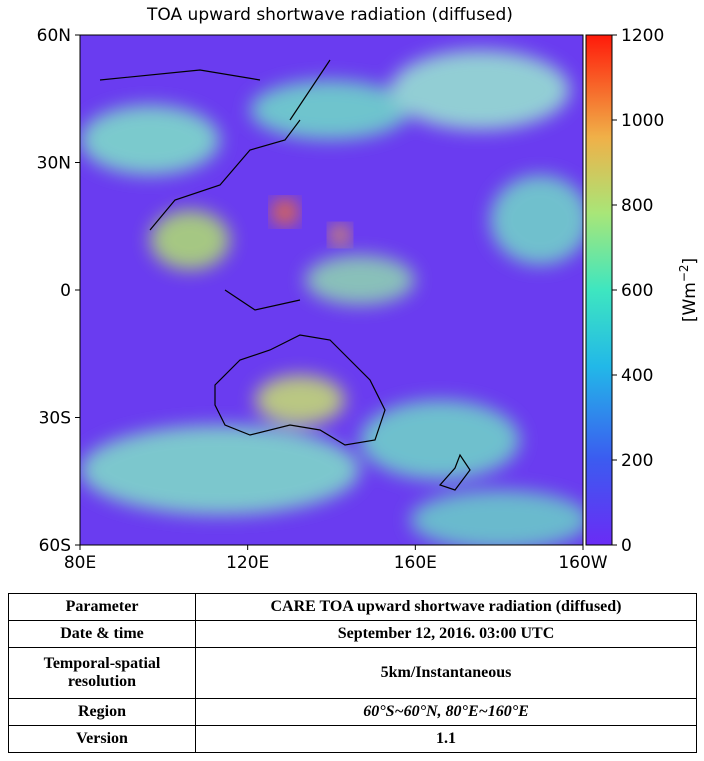 This screenshot has height=761, width=704. I want to click on lat-tick-label: 60N, so click(54, 36).